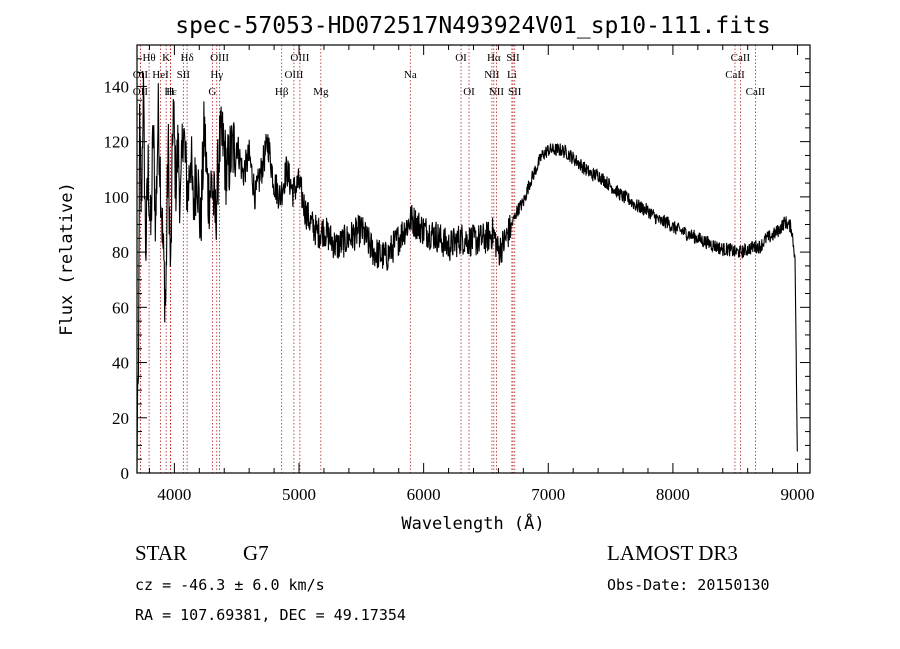  What do you see at coordinates (321, 92) in the screenshot?
I see `spectral-line-label: Mg` at bounding box center [321, 92].